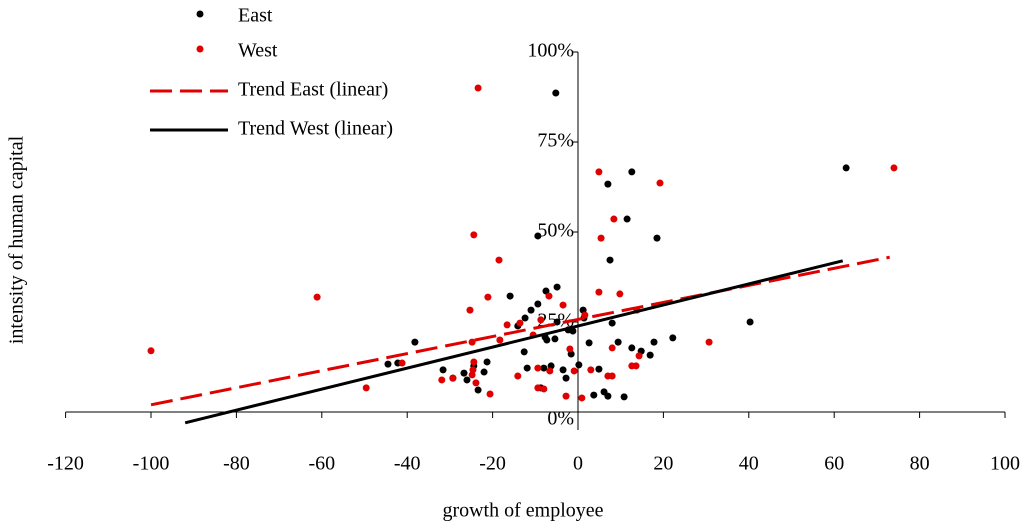 The image size is (1031, 526). What do you see at coordinates (749, 464) in the screenshot?
I see `x-tick-label: 40` at bounding box center [749, 464].